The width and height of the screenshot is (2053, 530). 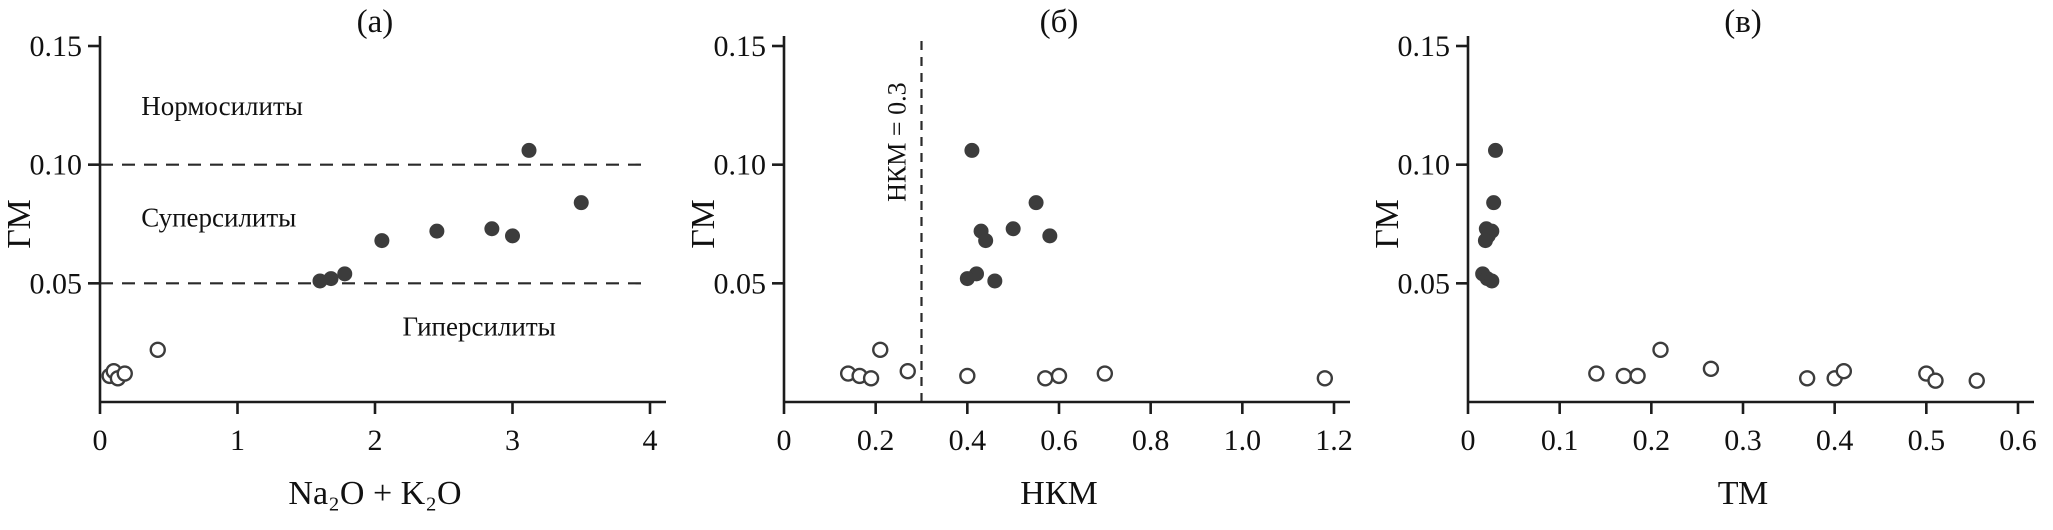 I want to click on panel-b-title: (б), so click(x=1059, y=22).